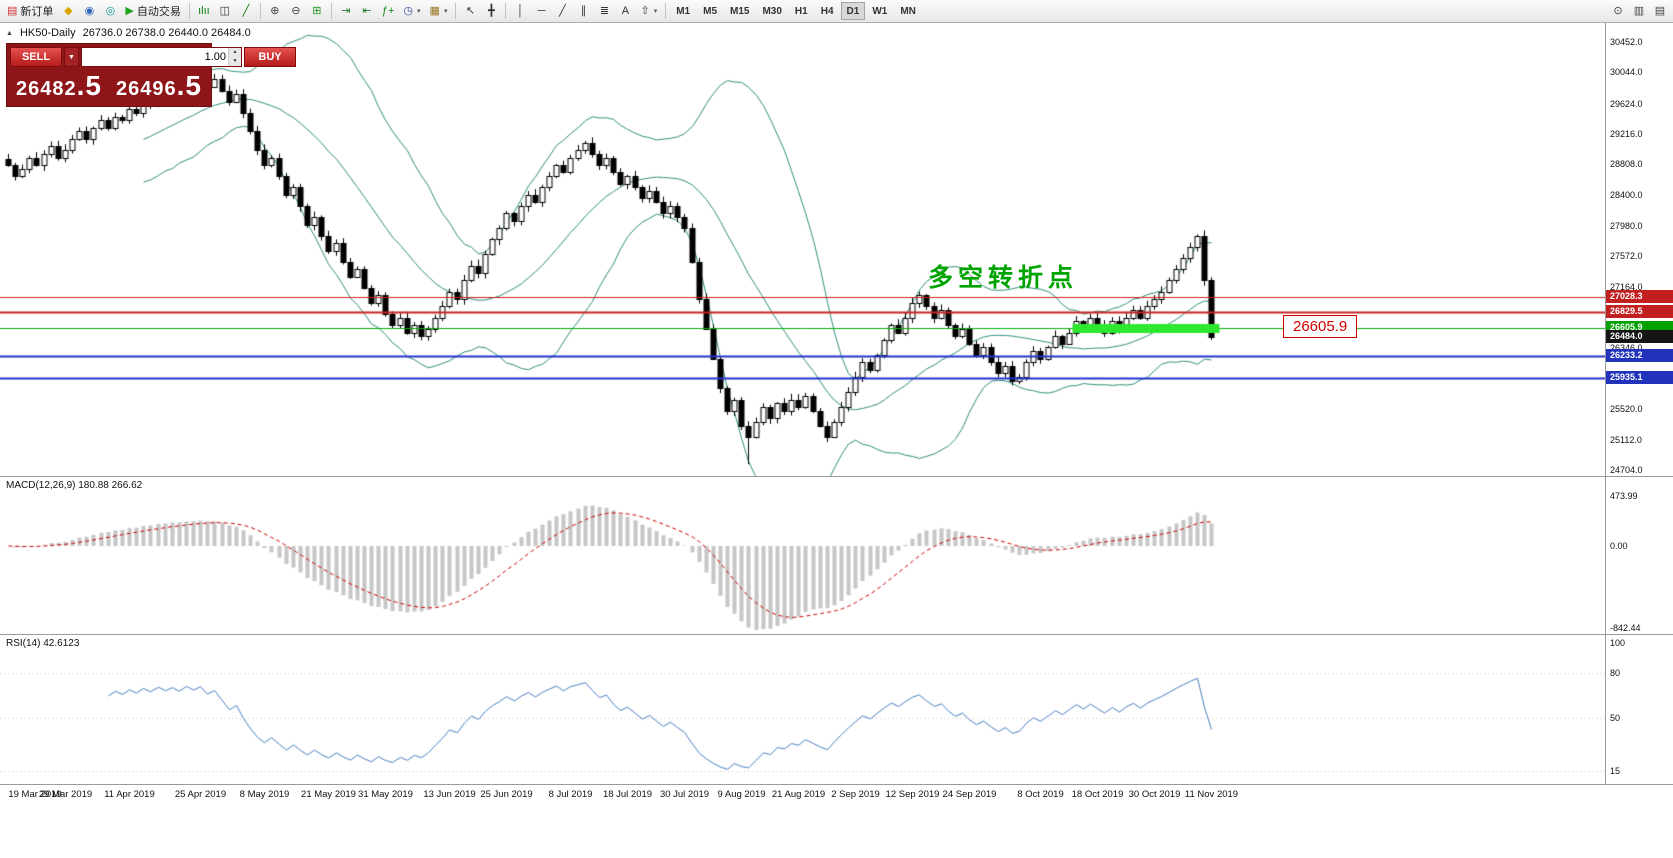  I want to click on crosshair-button: ╋, so click(491, 11).